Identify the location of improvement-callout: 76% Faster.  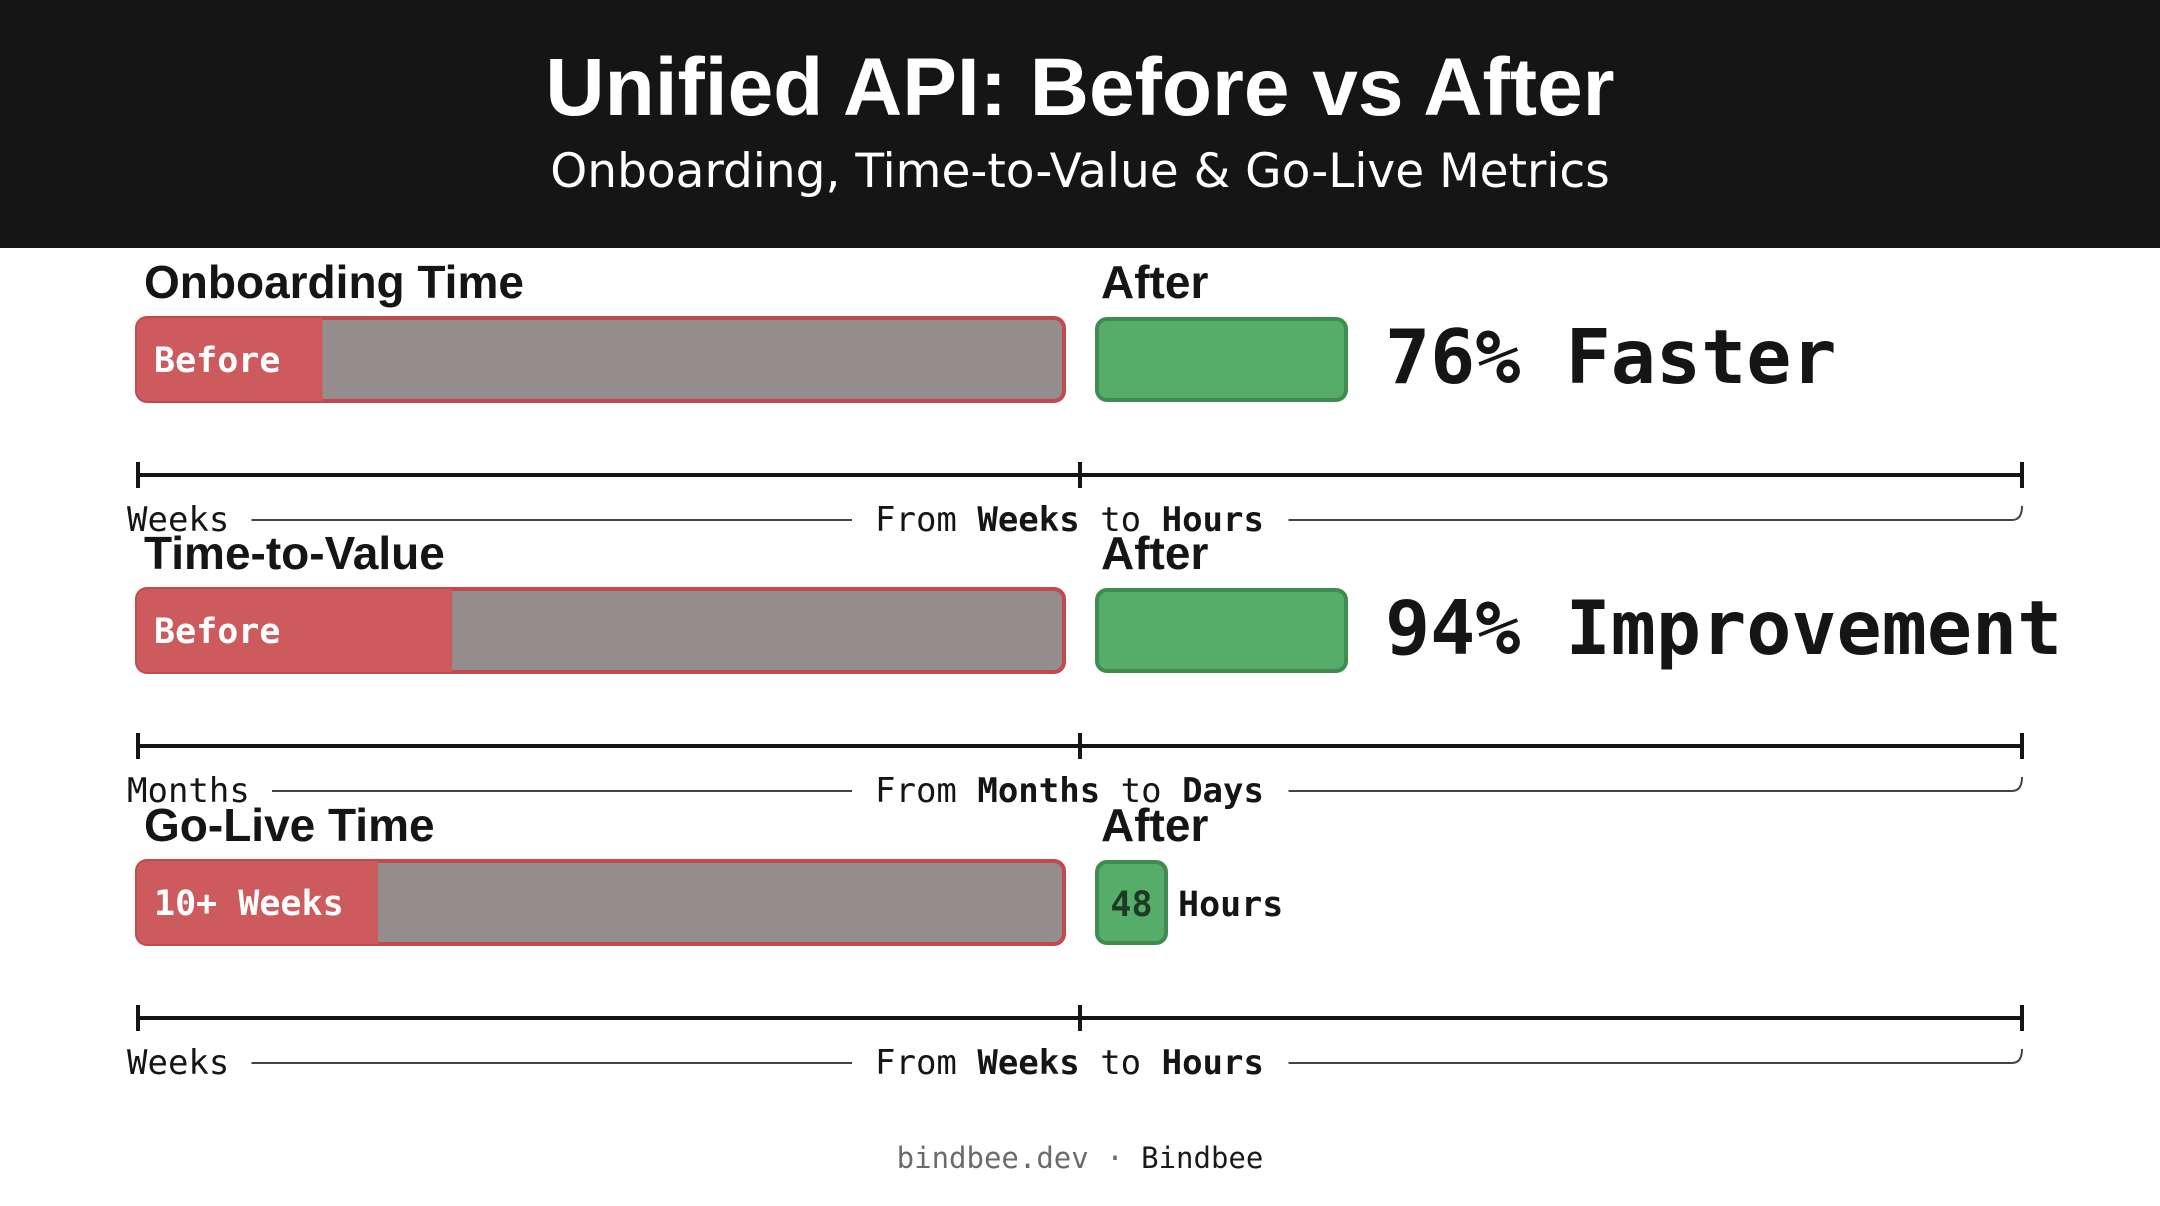
(1611, 357).